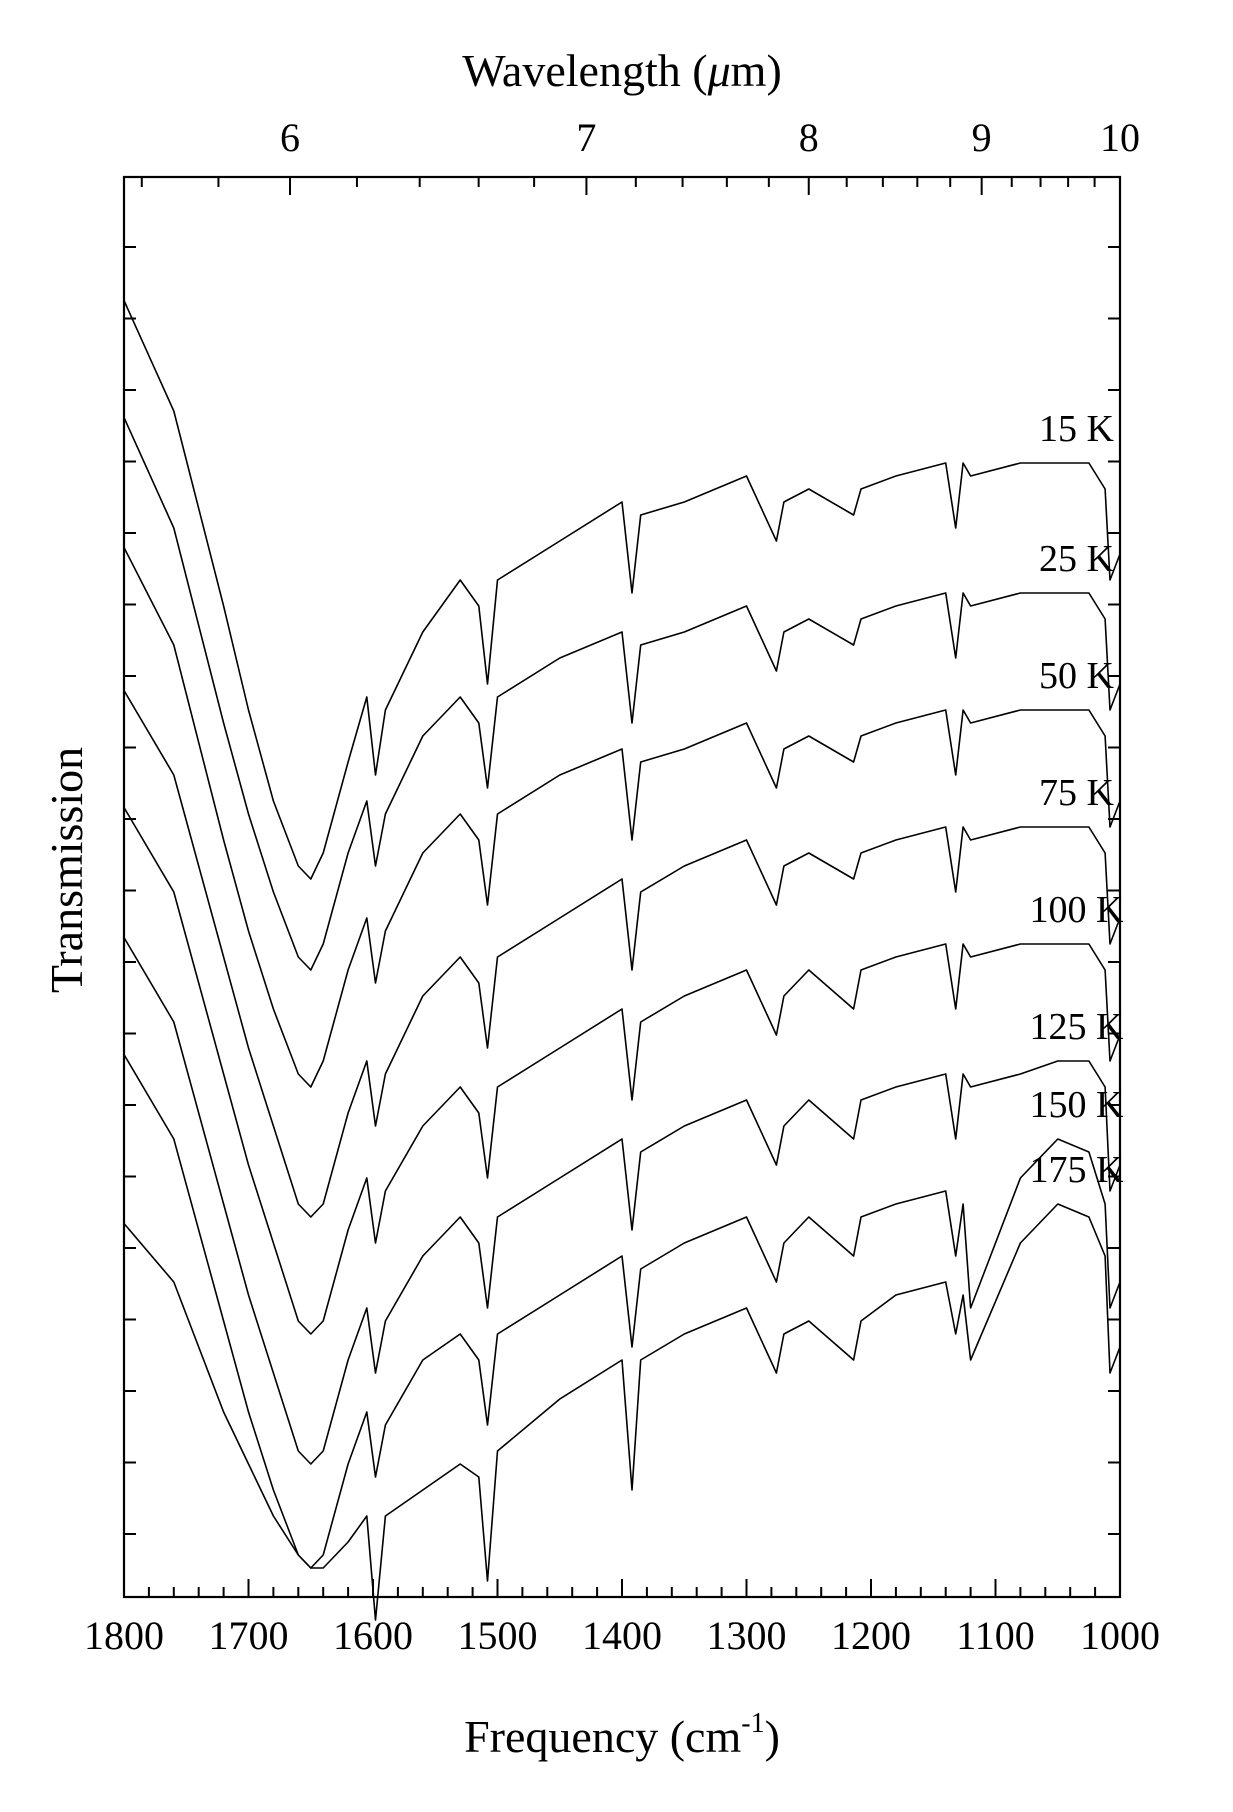 The height and width of the screenshot is (1812, 1233). Describe the element at coordinates (290, 137) in the screenshot. I see `x2-tick-label: 6` at that location.